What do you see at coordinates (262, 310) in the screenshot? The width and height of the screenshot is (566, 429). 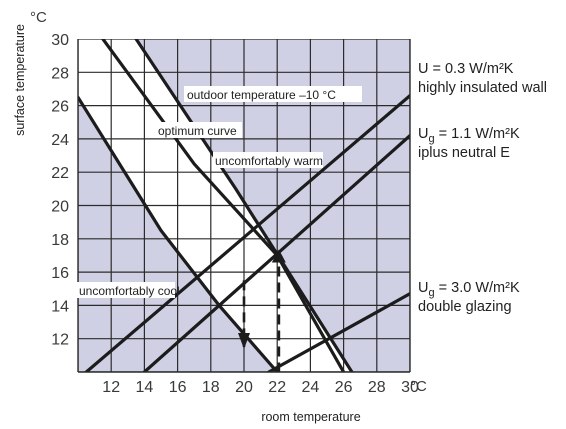 I see `guide-lines` at bounding box center [262, 310].